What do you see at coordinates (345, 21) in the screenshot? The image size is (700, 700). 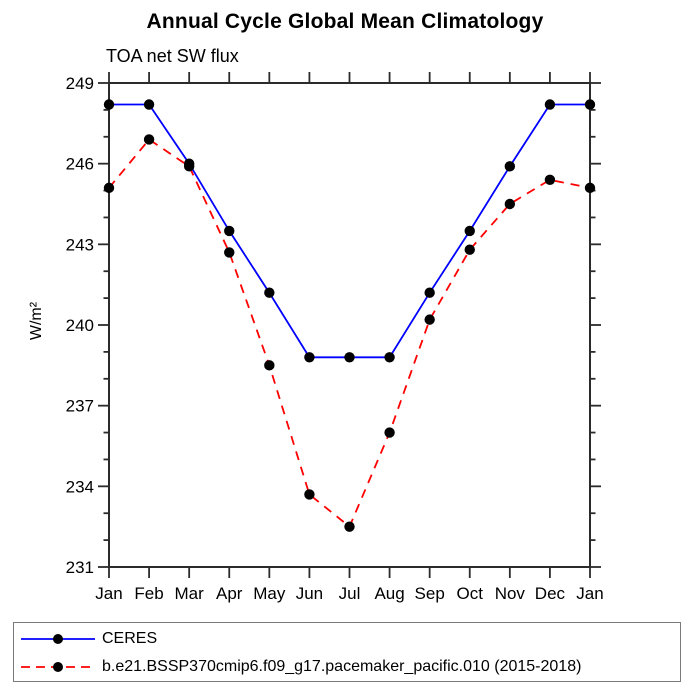 I see `chart-title: Annual Cycle Global Mean Climatology` at bounding box center [345, 21].